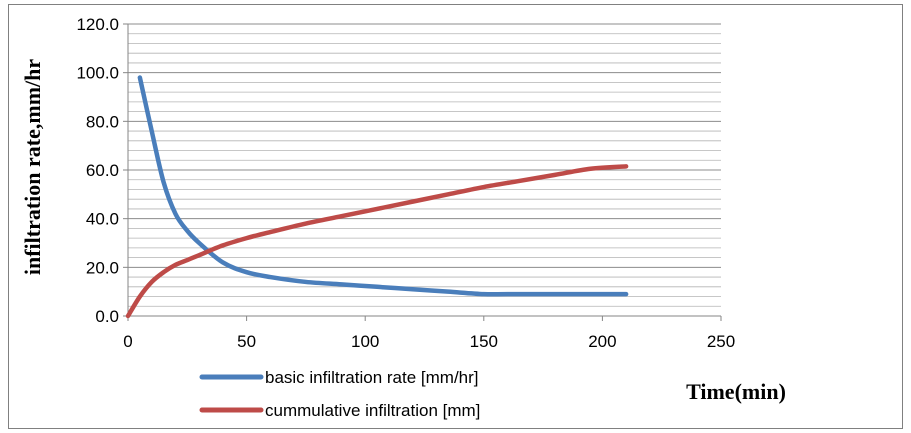 The image size is (911, 433). I want to click on y-tick-label: 120.0, so click(97, 24).